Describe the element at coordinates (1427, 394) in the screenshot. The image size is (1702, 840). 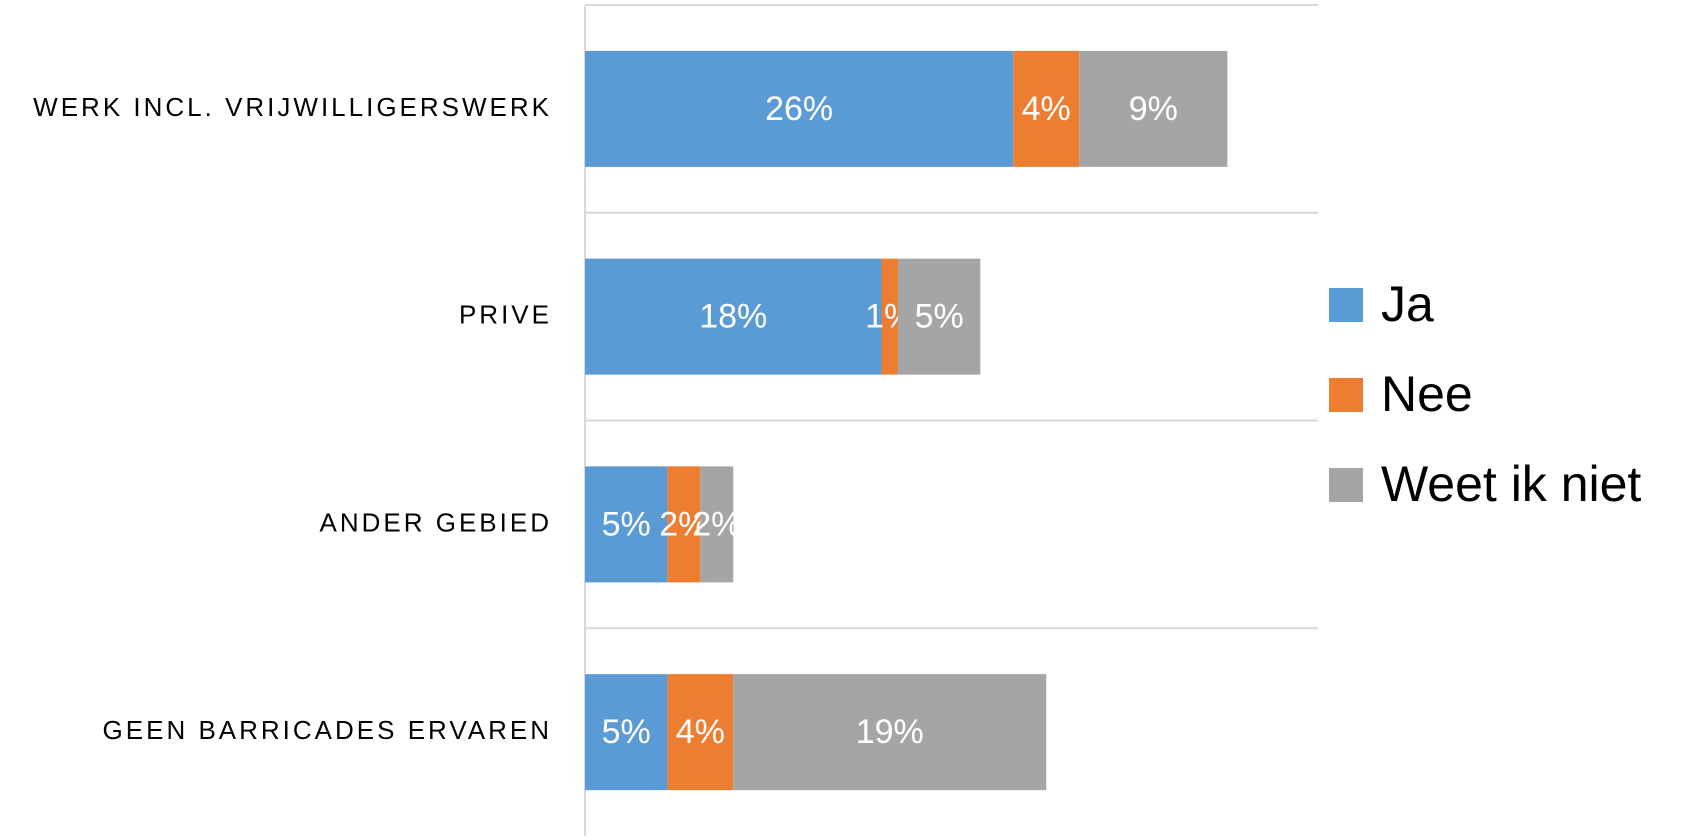
I see `legend-label: Nee` at that location.